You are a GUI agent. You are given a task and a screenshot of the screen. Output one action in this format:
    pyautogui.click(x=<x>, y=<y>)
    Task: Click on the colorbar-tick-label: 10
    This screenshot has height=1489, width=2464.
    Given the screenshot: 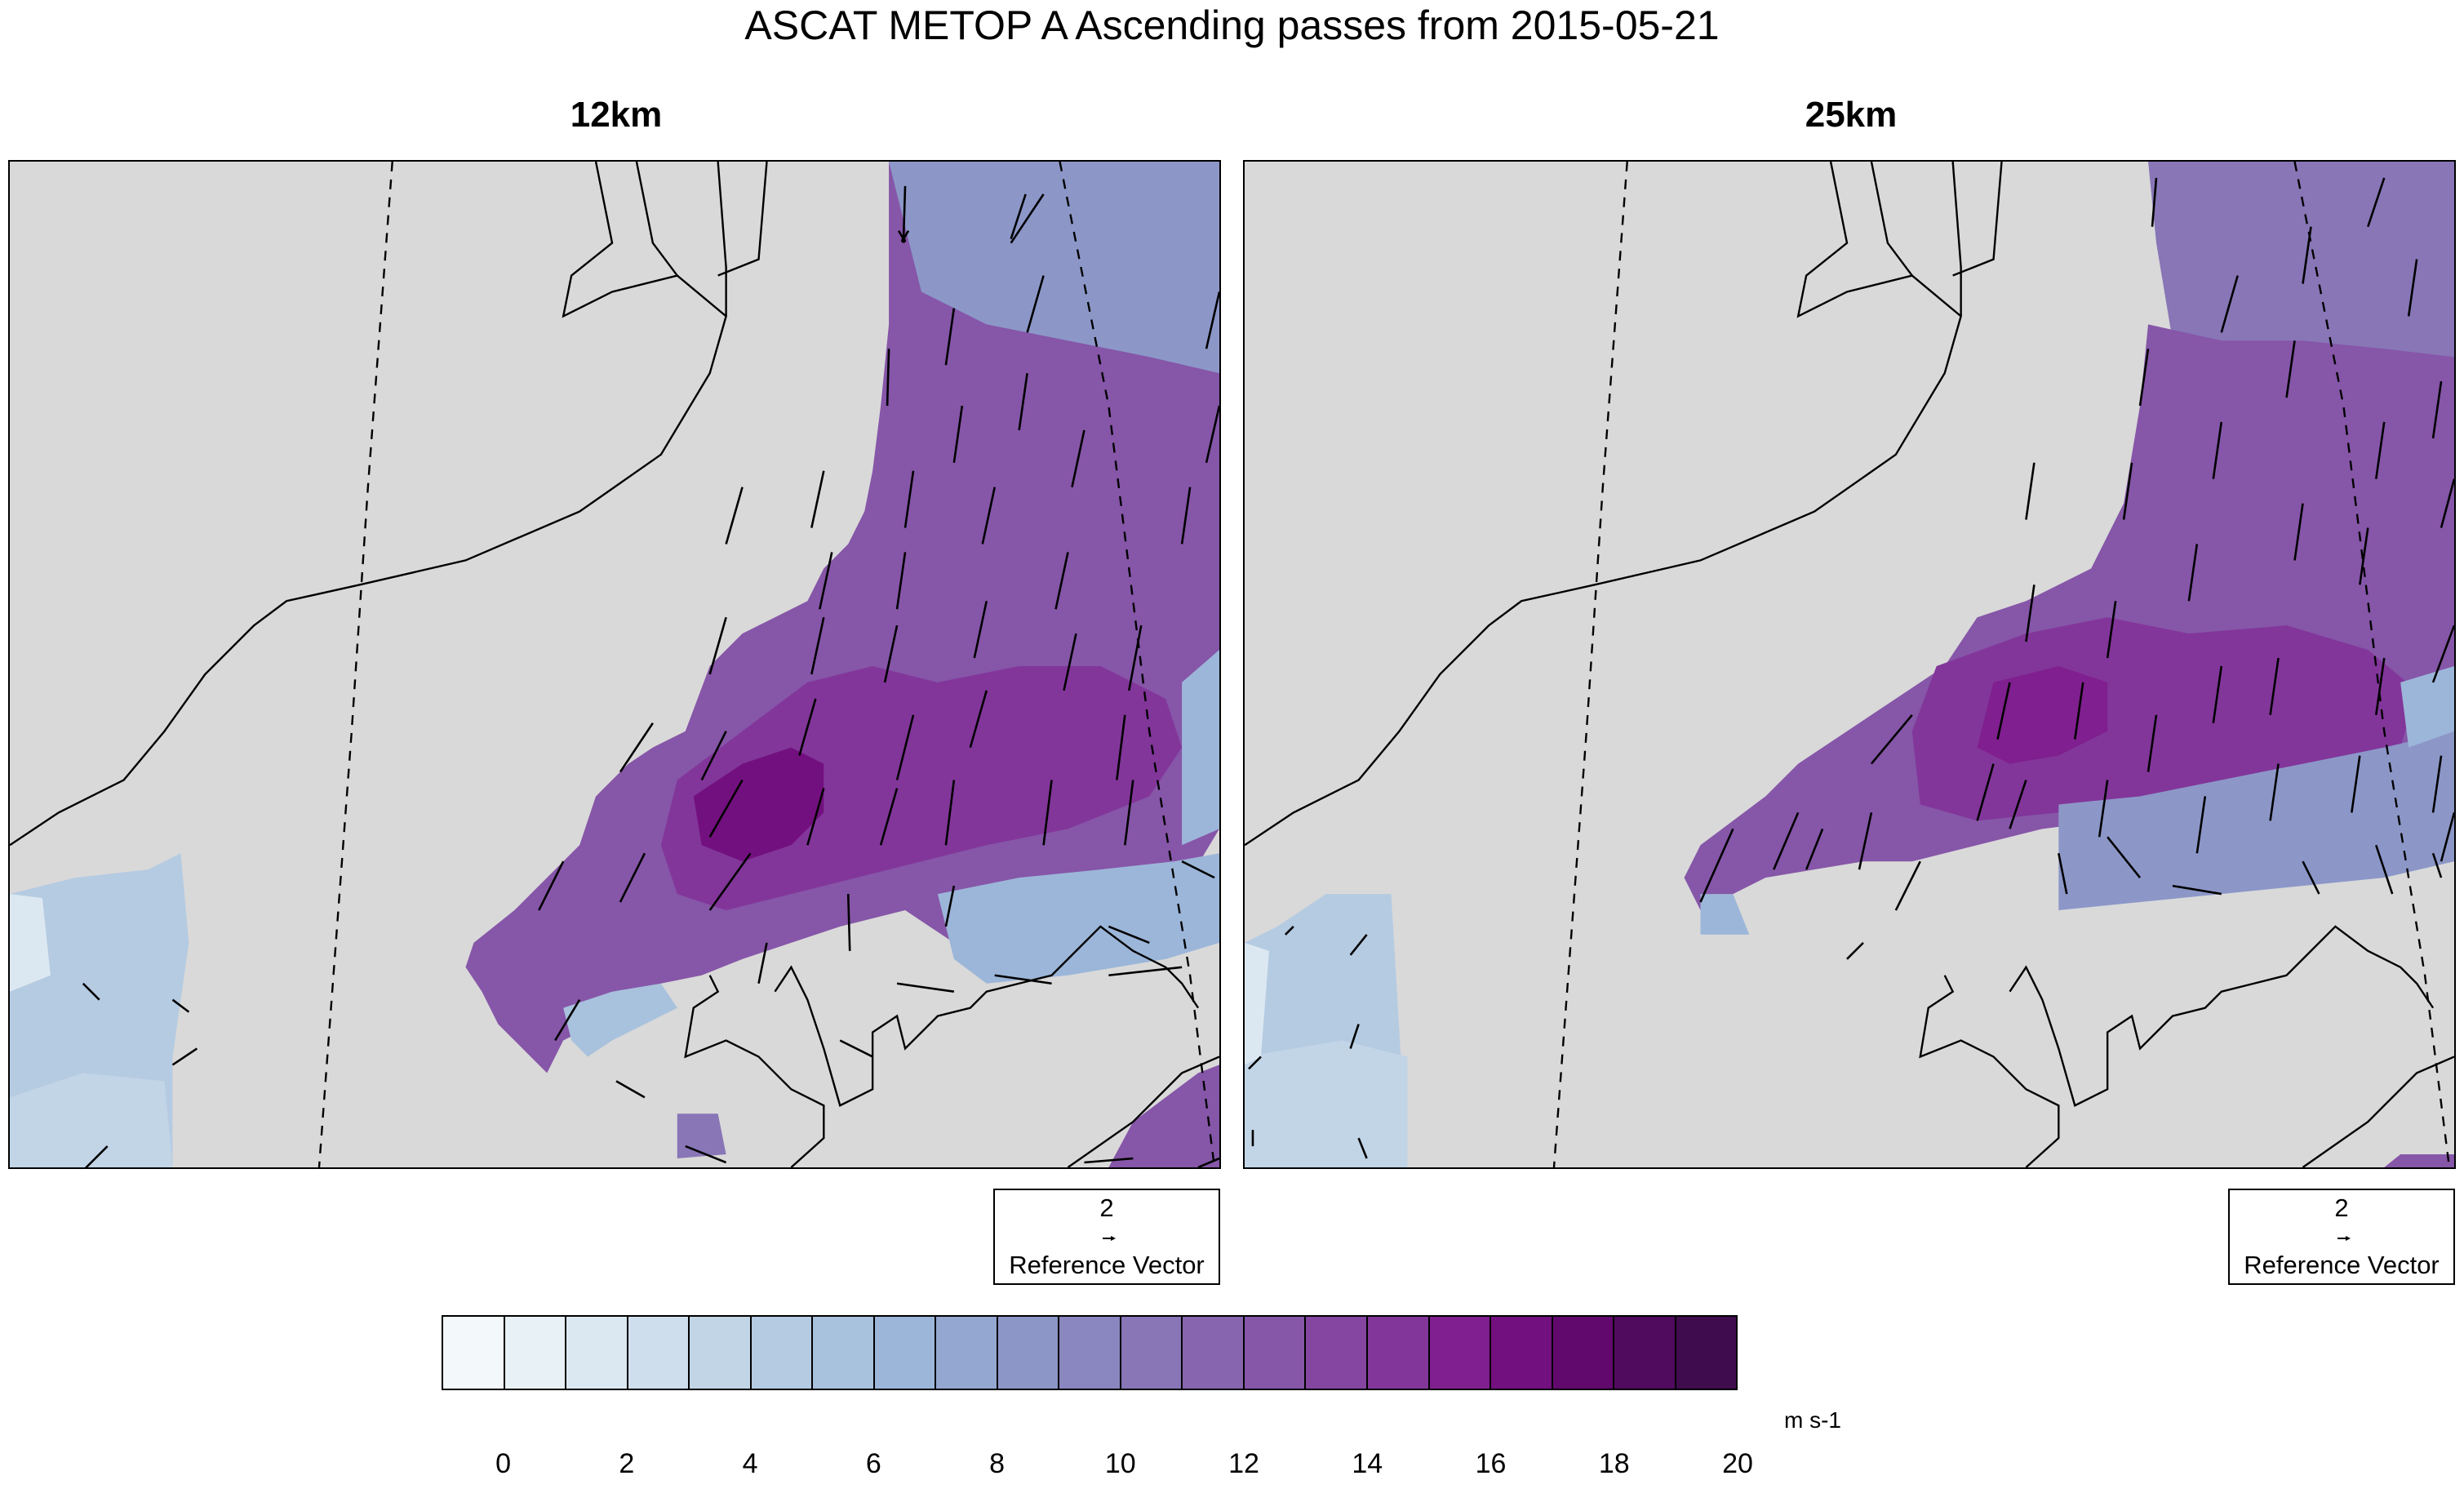 What is the action you would take?
    pyautogui.click(x=1120, y=1464)
    